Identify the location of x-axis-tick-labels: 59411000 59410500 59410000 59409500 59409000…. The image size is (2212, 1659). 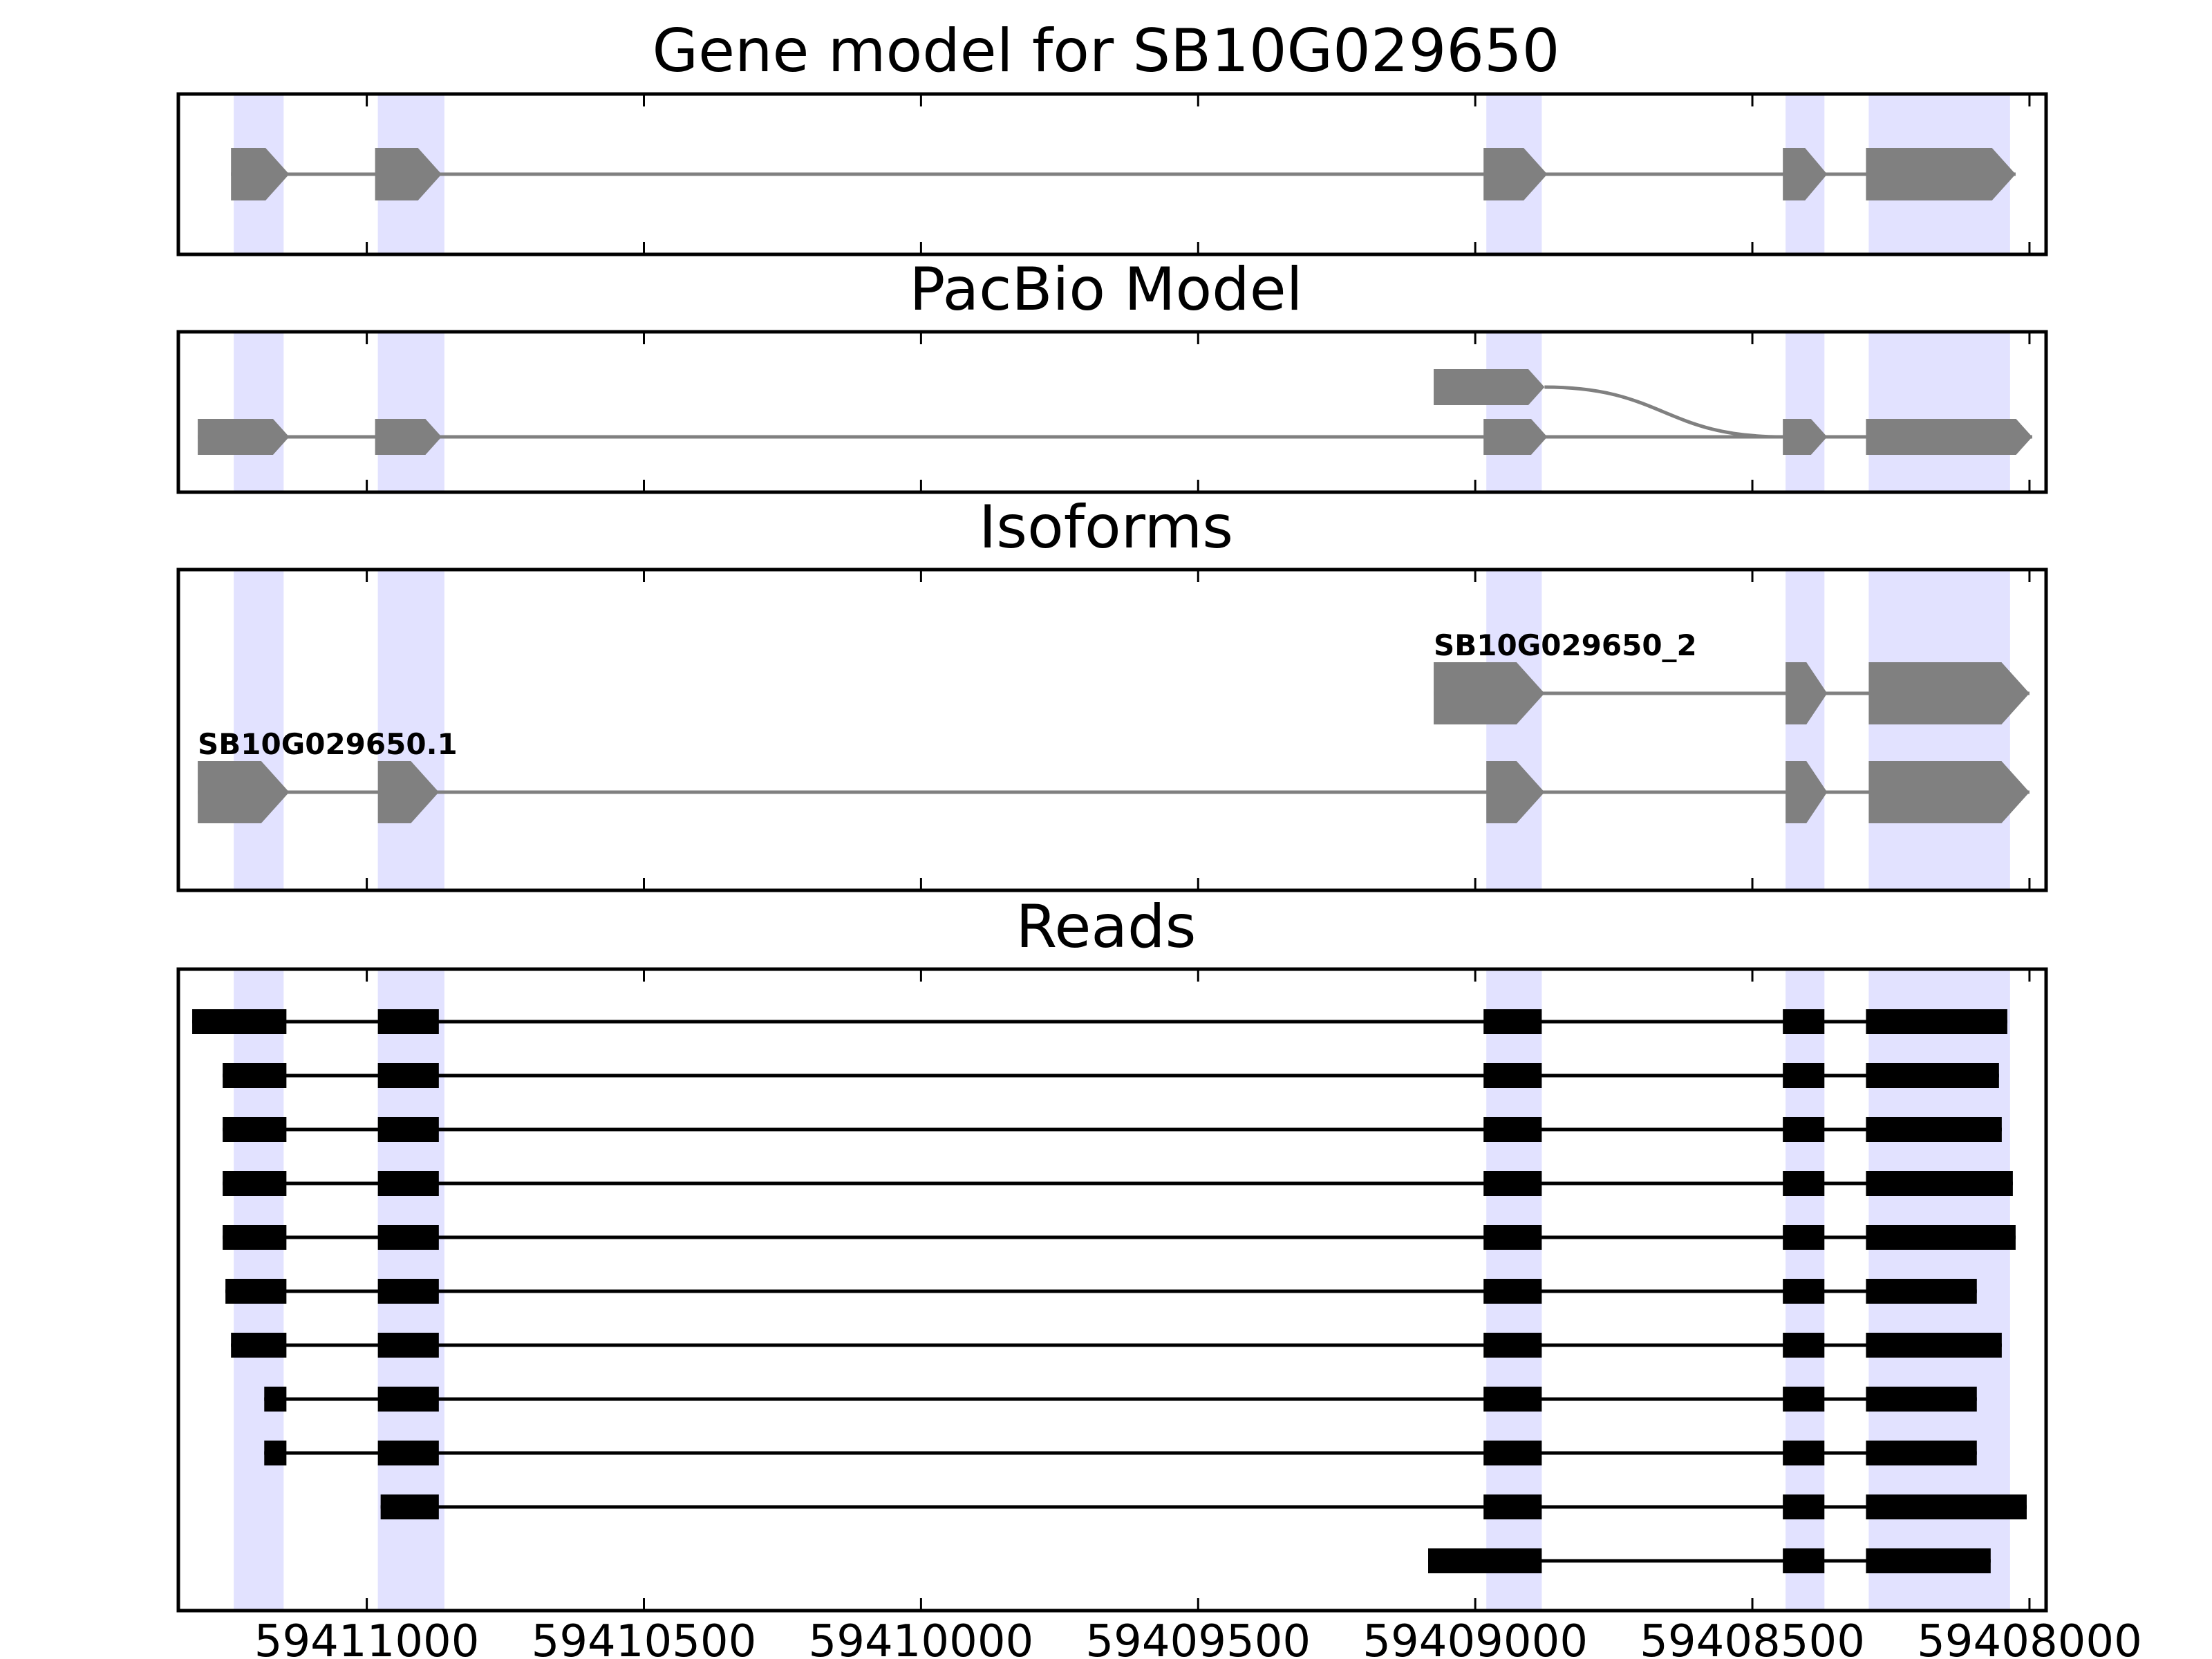
(1198, 1638).